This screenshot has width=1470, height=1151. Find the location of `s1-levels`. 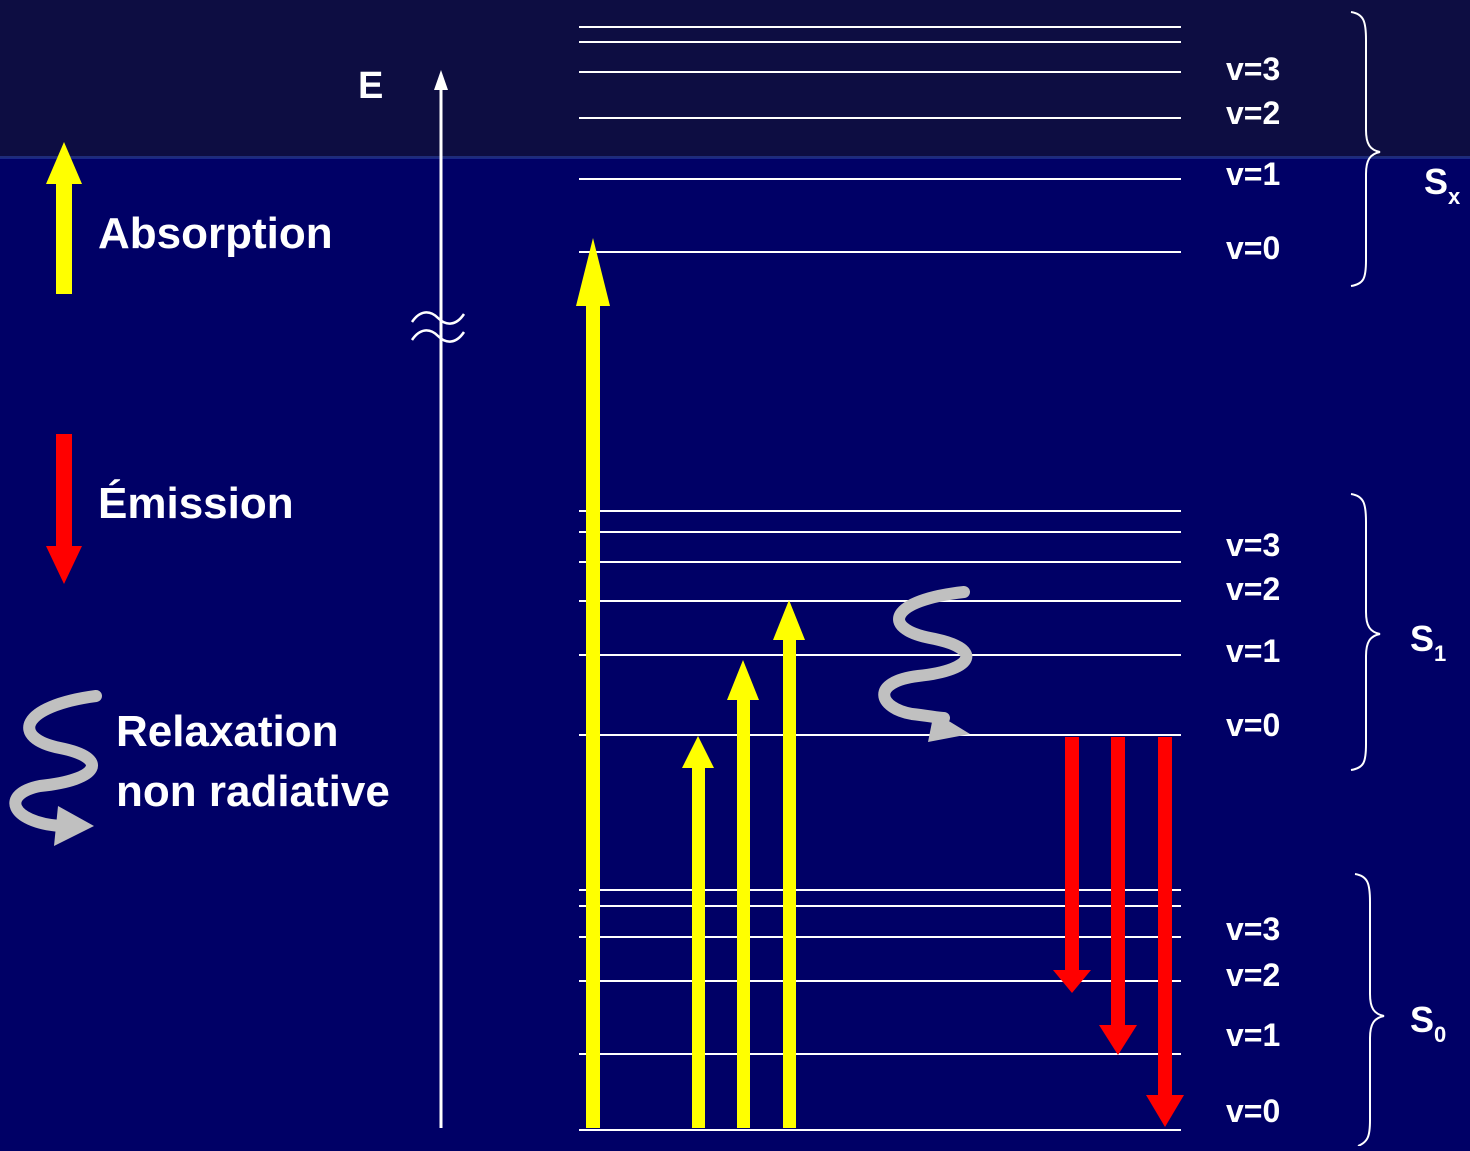

s1-levels is located at coordinates (880, 623).